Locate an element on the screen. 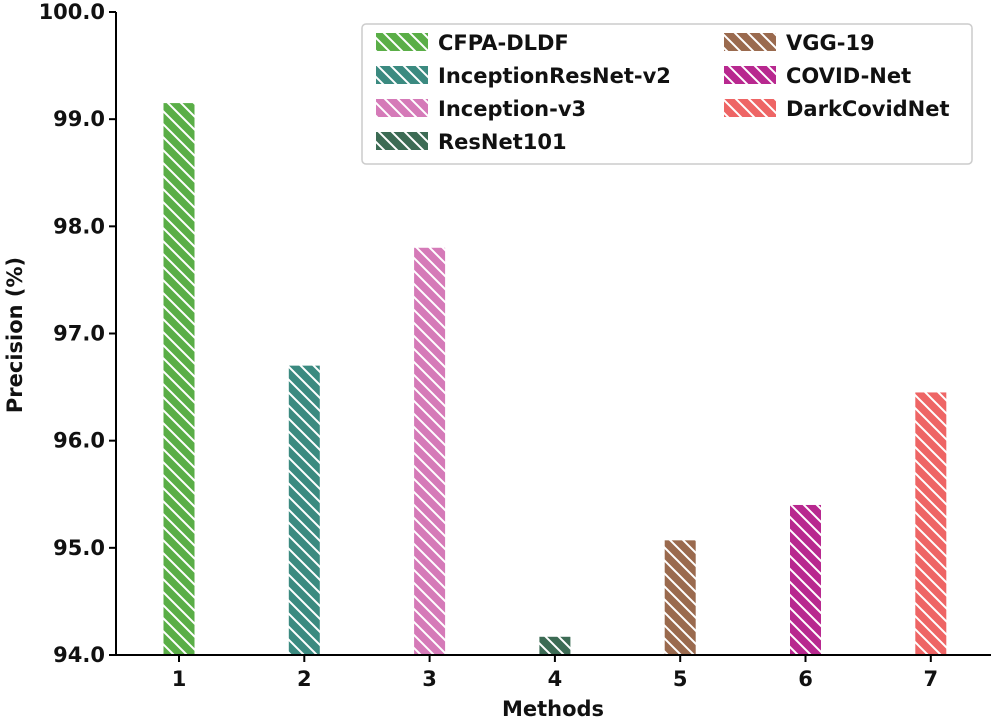  x-tick-label: 2 is located at coordinates (304, 679).